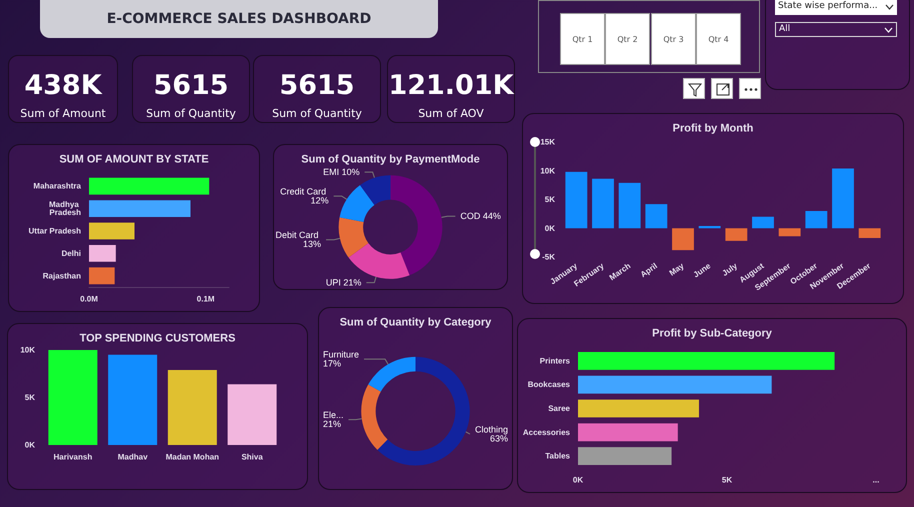 Image resolution: width=914 pixels, height=507 pixels. What do you see at coordinates (312, 244) in the screenshot?
I see `data-label: 13%` at bounding box center [312, 244].